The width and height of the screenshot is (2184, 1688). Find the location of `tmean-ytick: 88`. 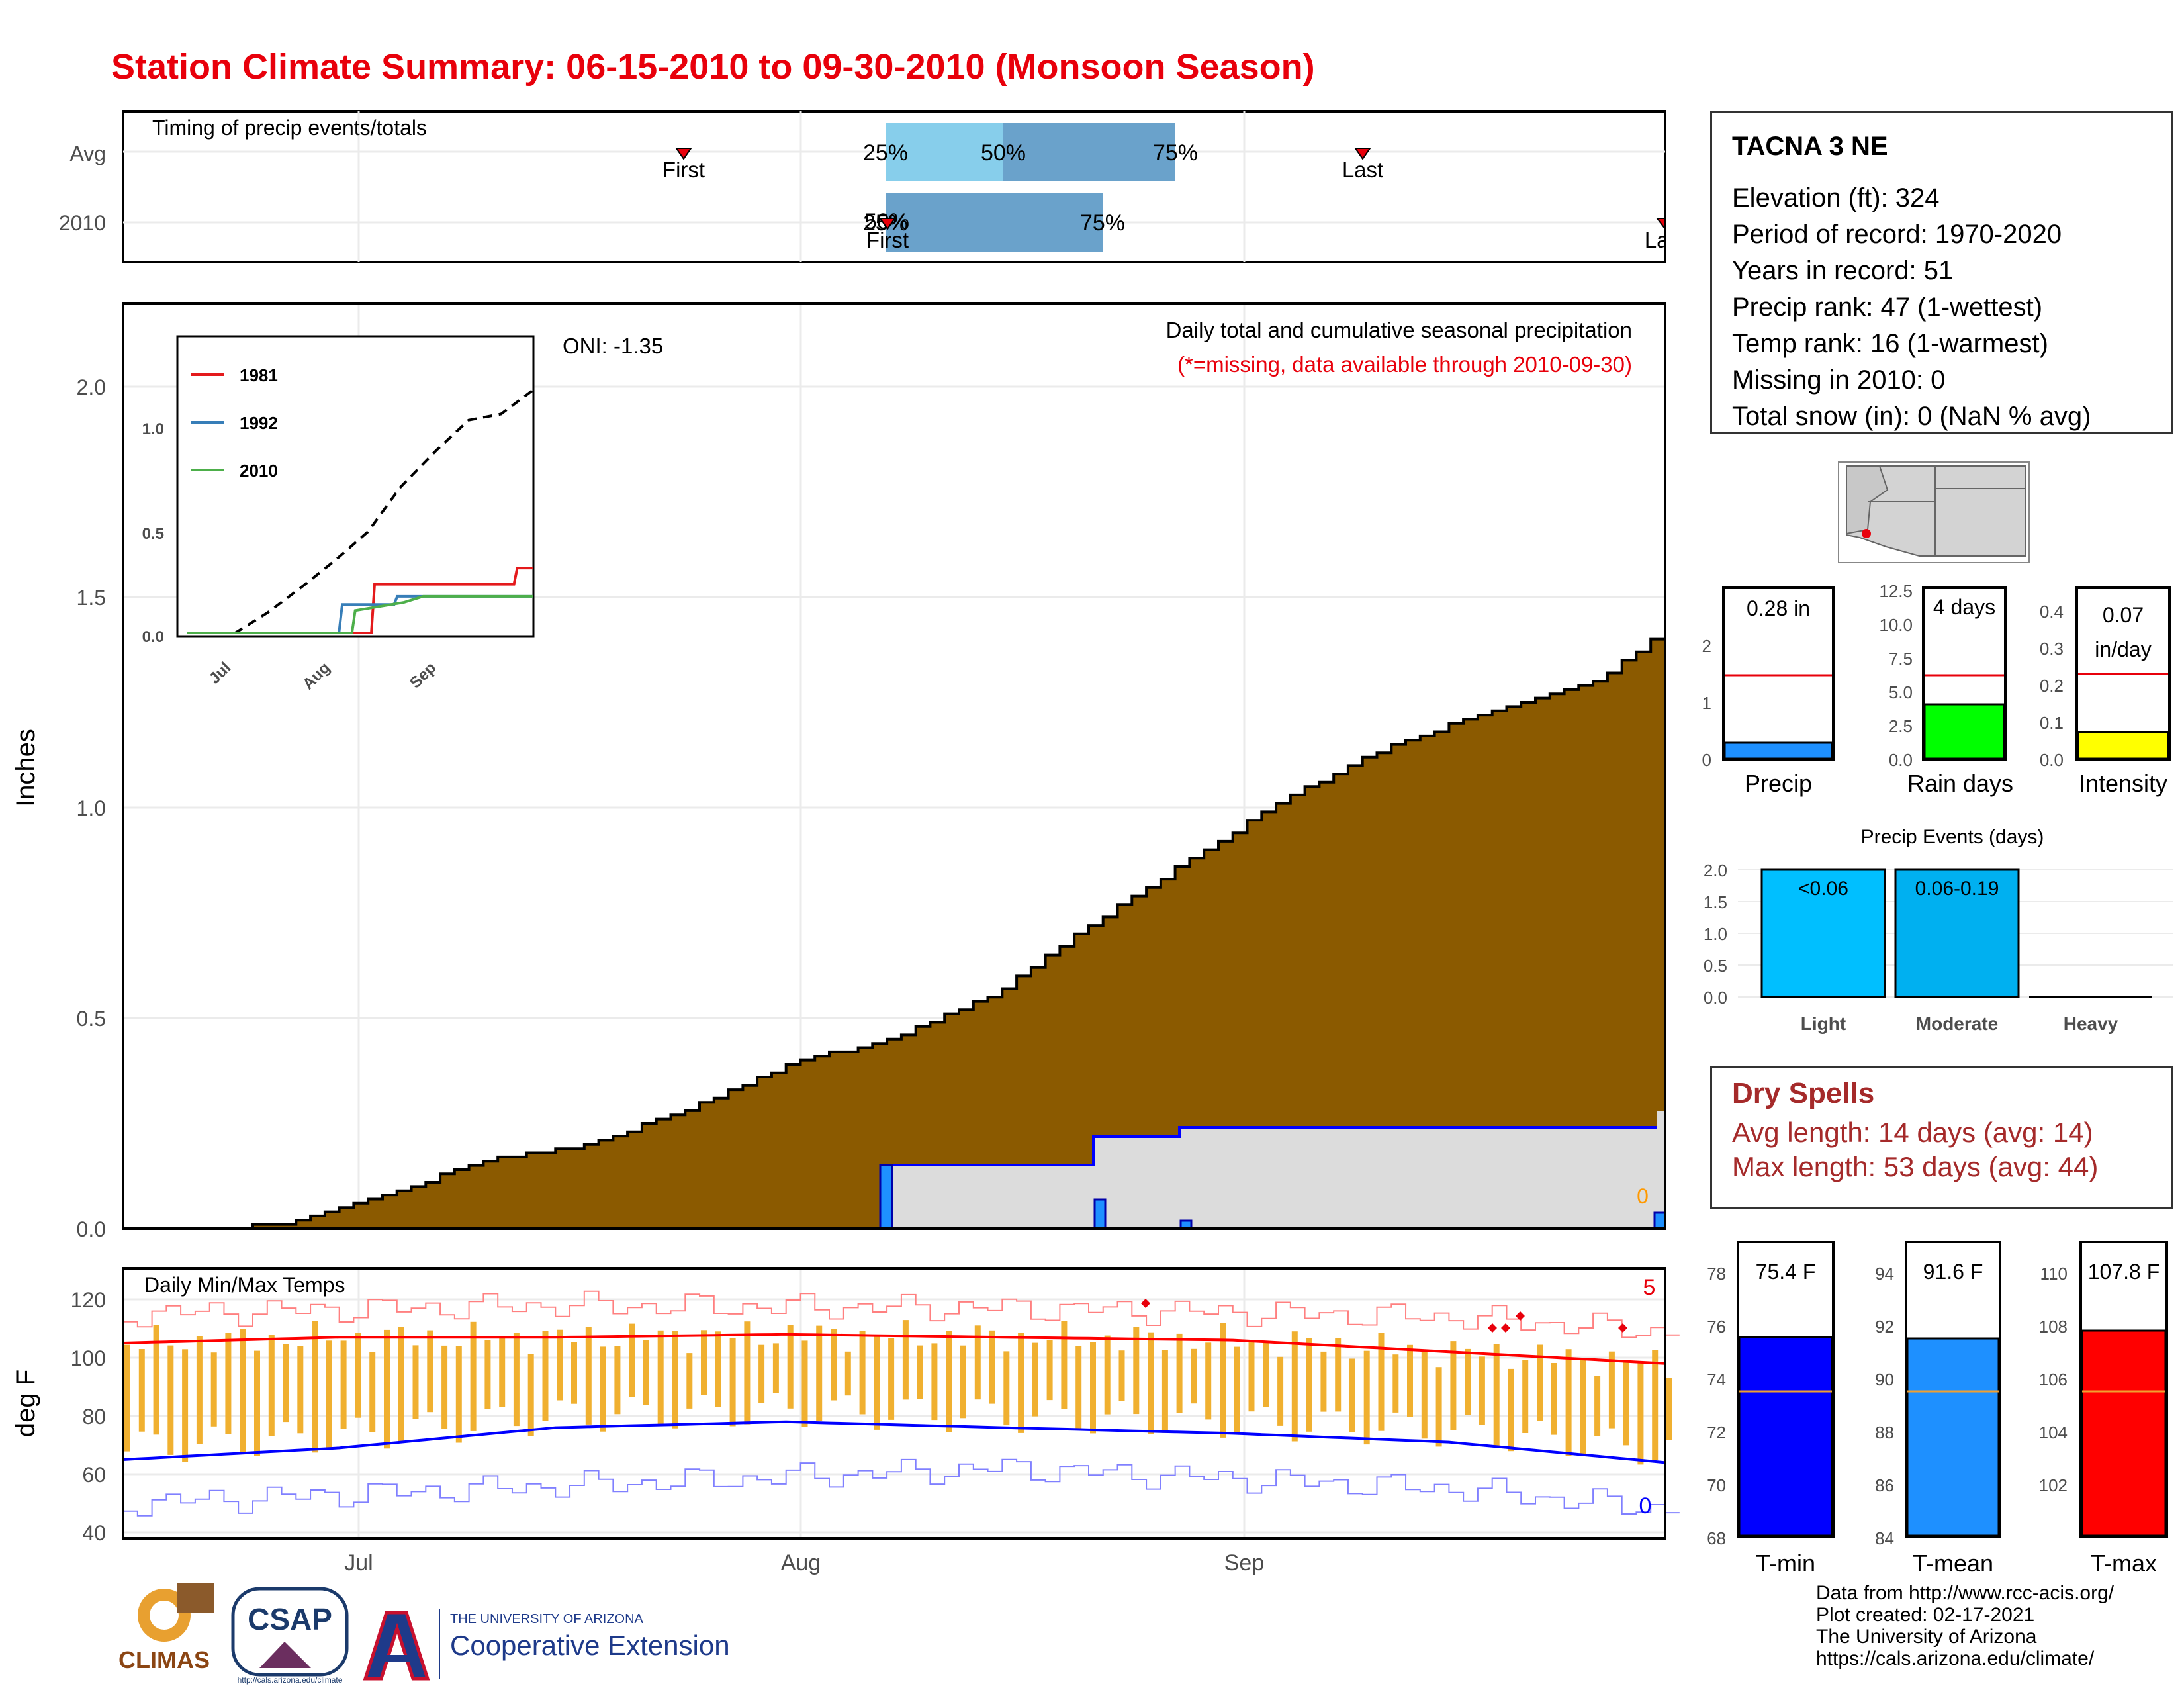

tmean-ytick: 88 is located at coordinates (1885, 1432).